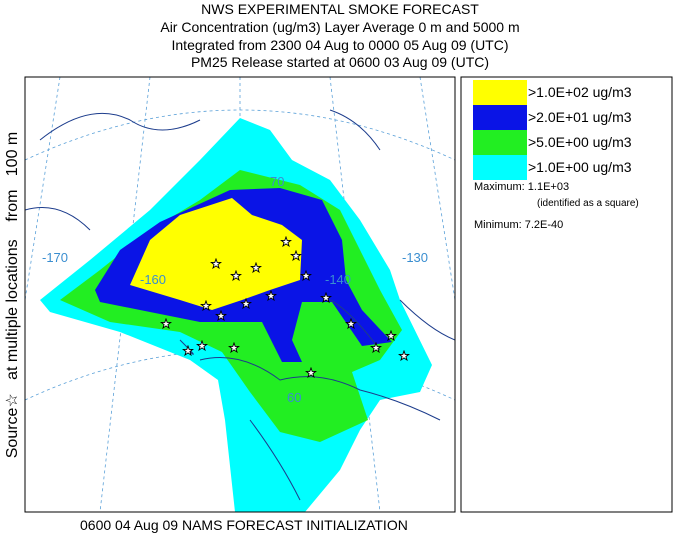 This screenshot has height=541, width=678. Describe the element at coordinates (277, 181) in the screenshot. I see `latitude-label: 70` at that location.